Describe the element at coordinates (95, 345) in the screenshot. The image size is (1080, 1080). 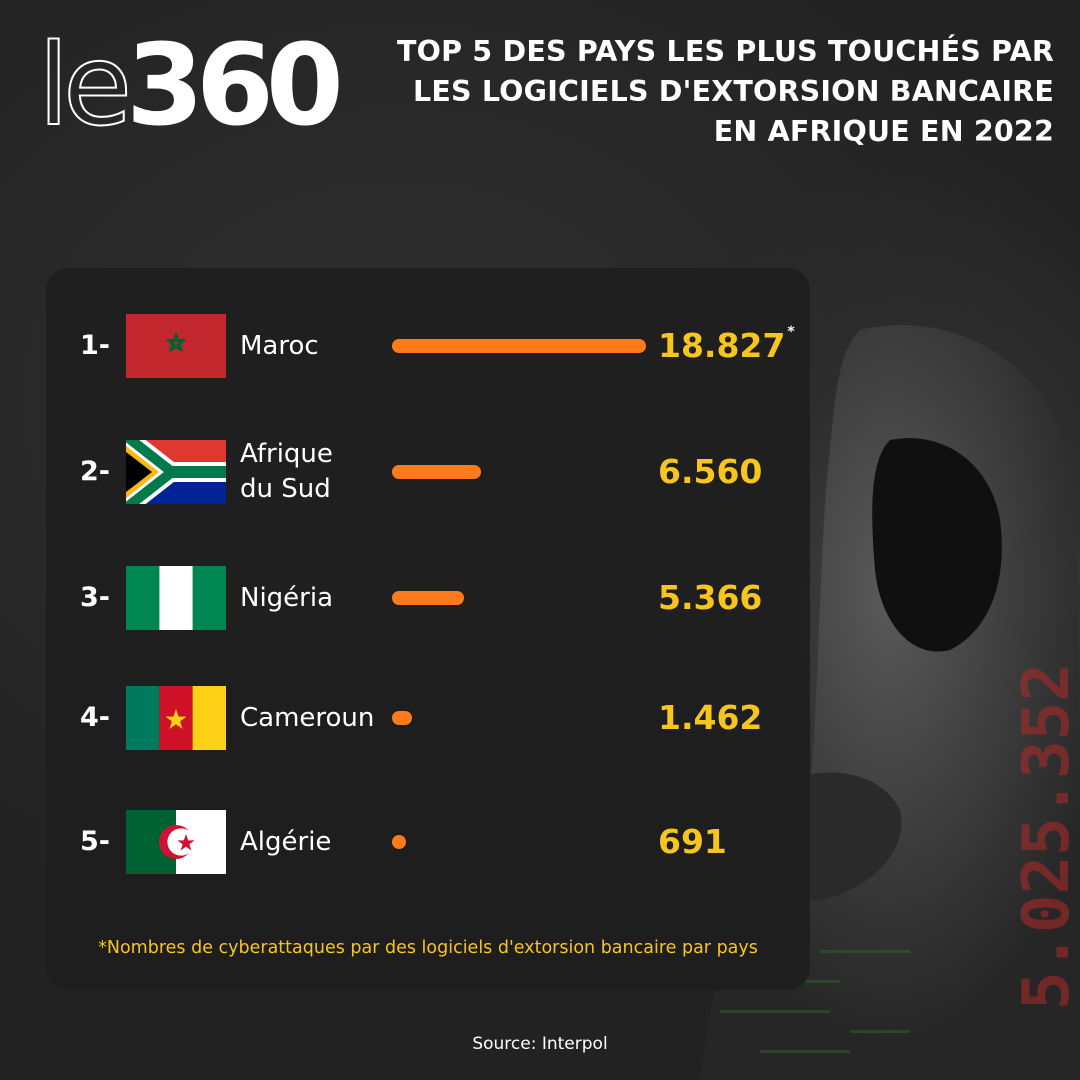
I see `rank-label: 1-` at that location.